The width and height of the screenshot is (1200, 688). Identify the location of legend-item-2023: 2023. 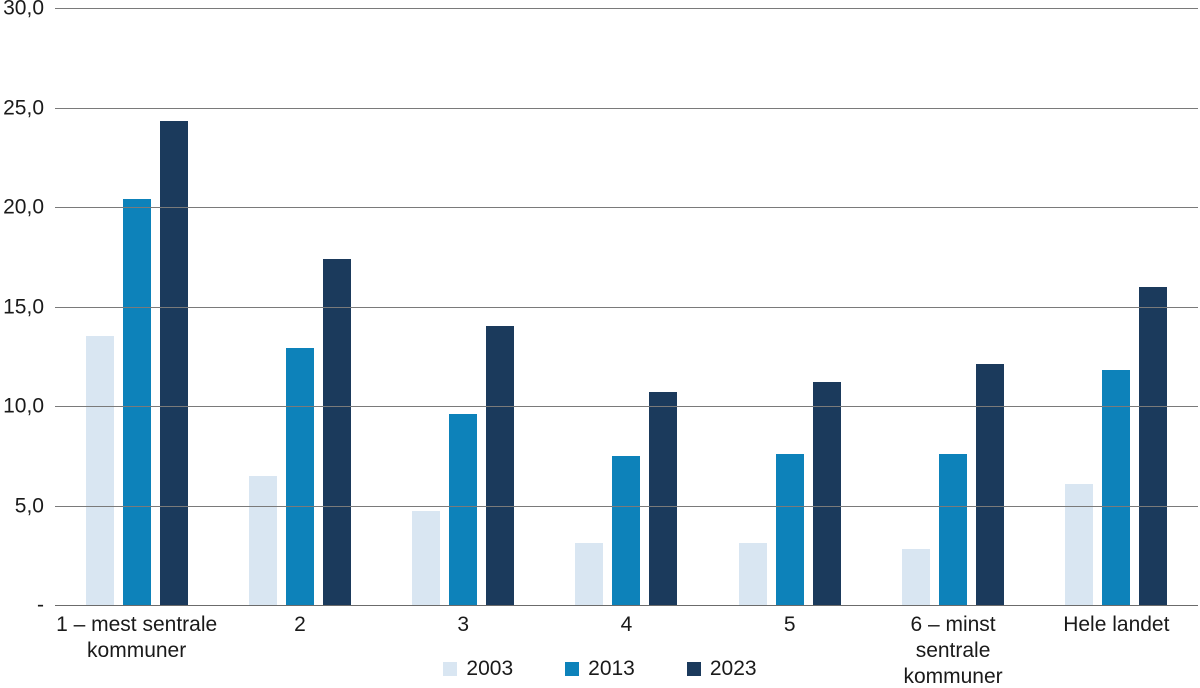
(721, 668).